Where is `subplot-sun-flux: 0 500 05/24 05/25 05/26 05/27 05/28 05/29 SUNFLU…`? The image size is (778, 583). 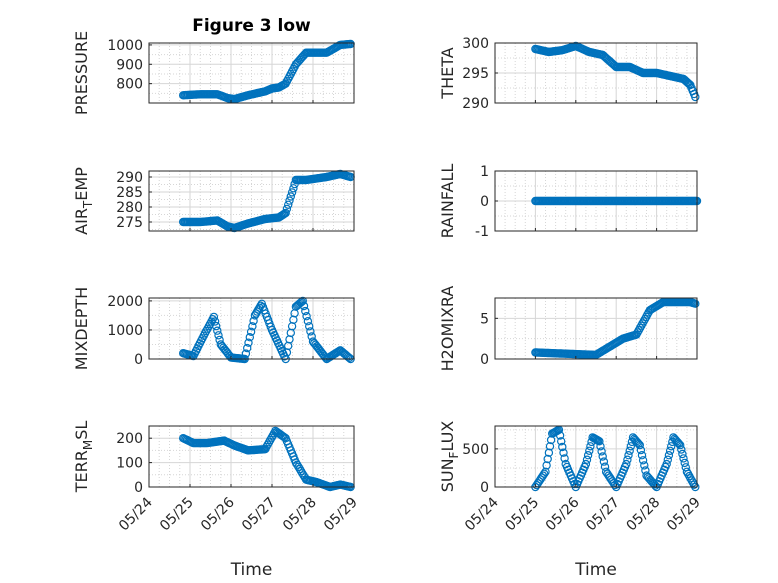
subplot-sun-flux: 0 500 05/24 05/25 05/26 05/27 05/28 05/29 SUNFLU… is located at coordinates (571, 500).